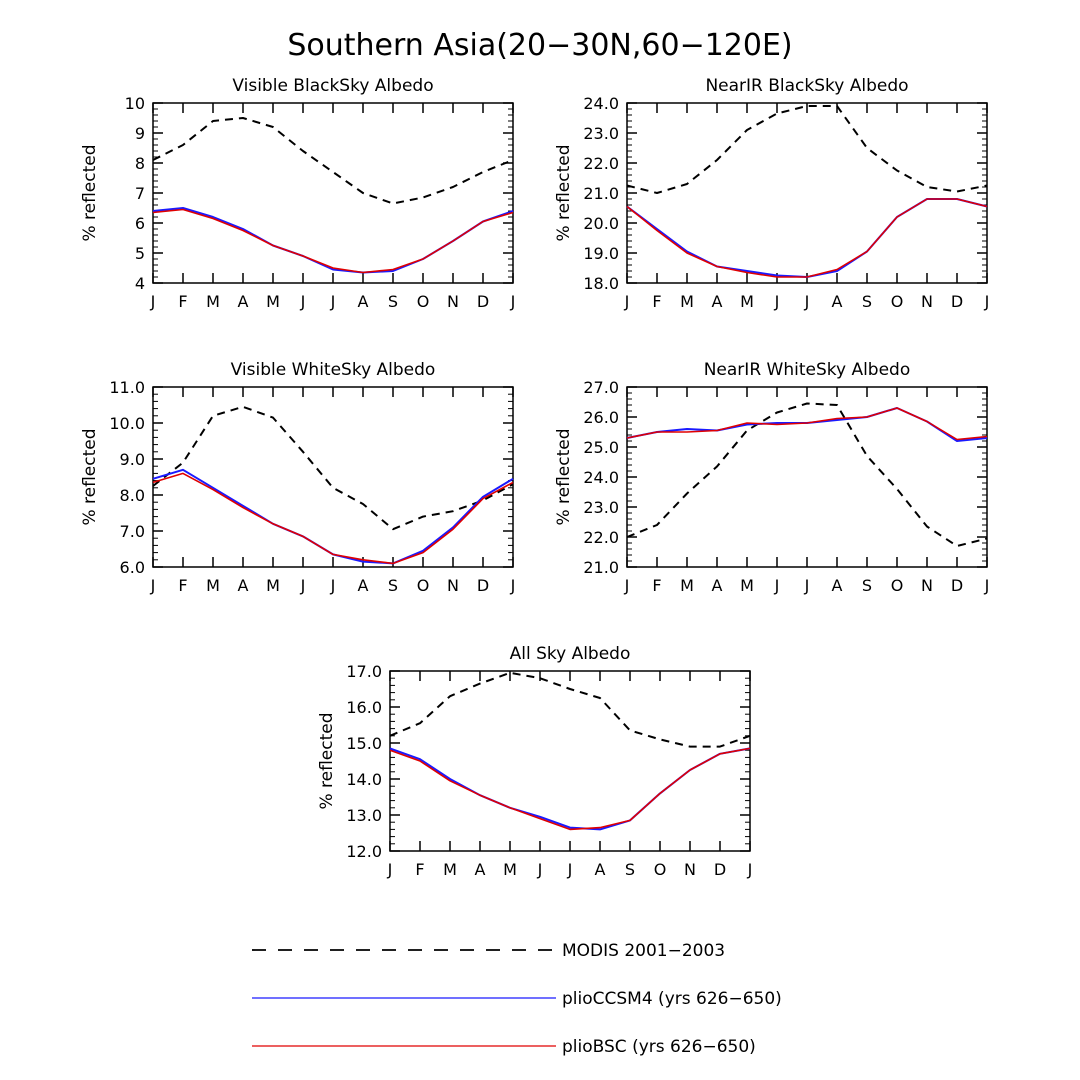 This screenshot has height=1080, width=1080. What do you see at coordinates (570, 654) in the screenshot?
I see `panel-title: All Sky Albedo` at bounding box center [570, 654].